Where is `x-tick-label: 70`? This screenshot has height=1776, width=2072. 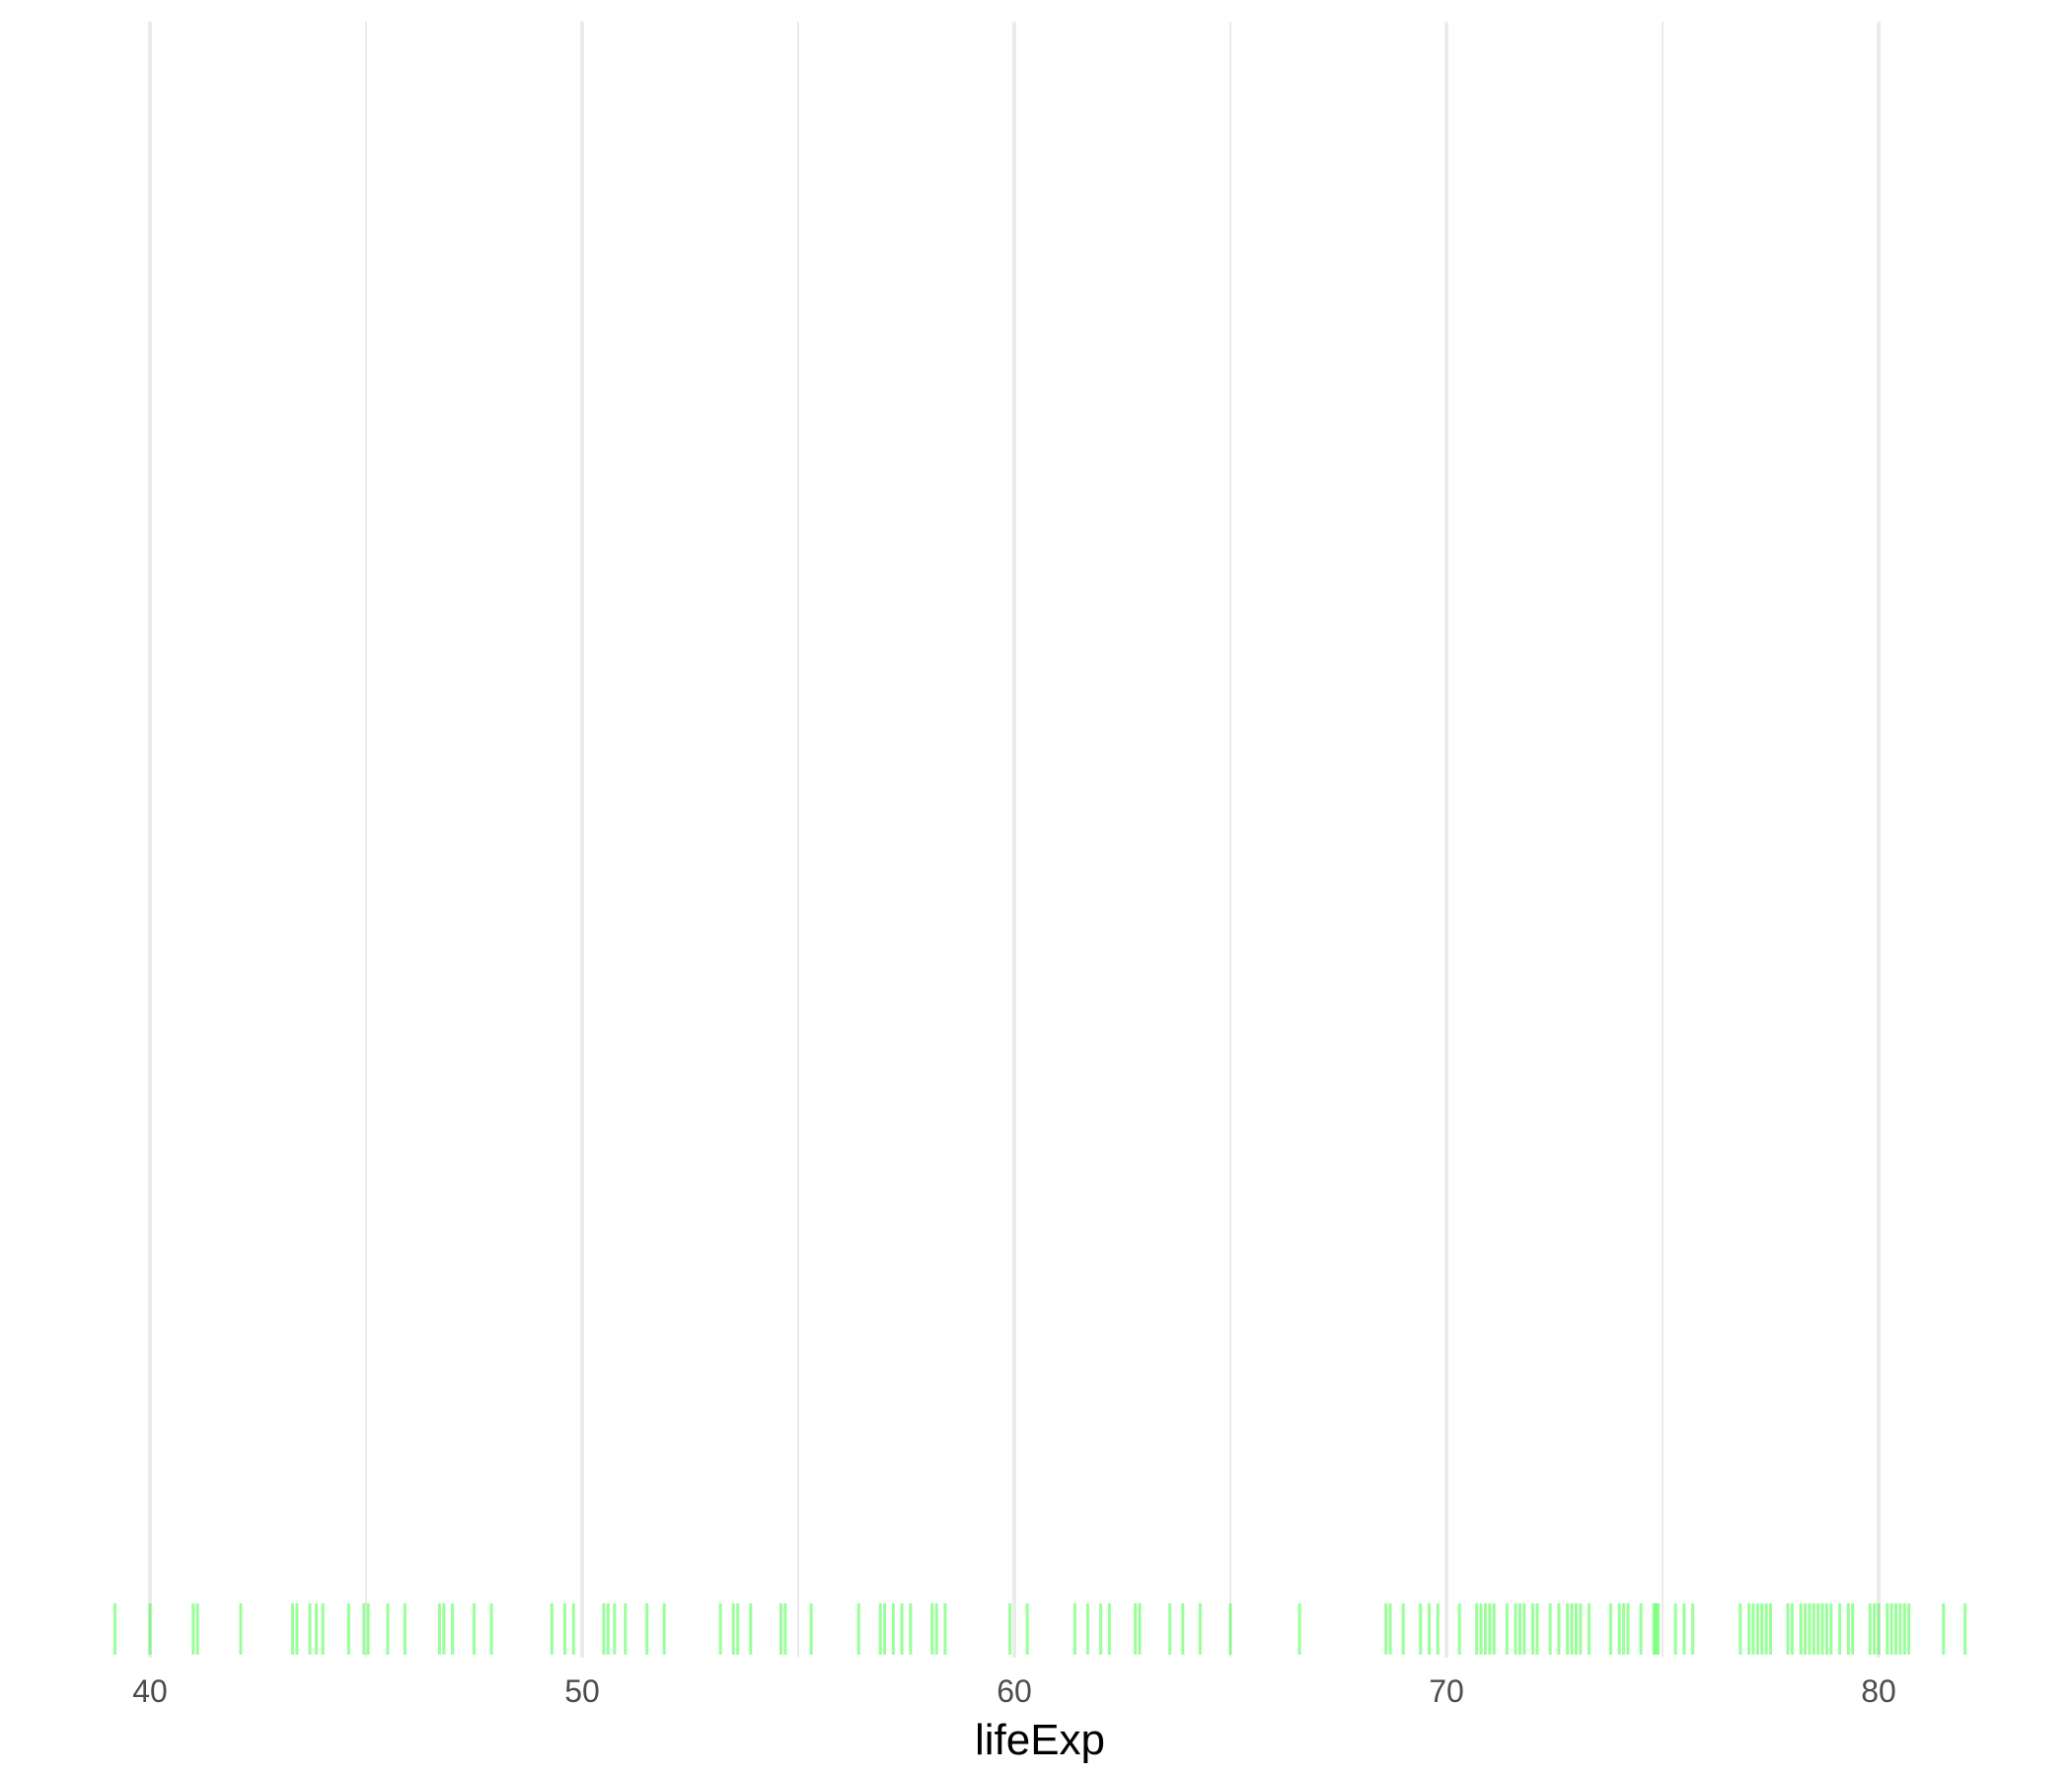
x-tick-label: 70 is located at coordinates (1447, 1691).